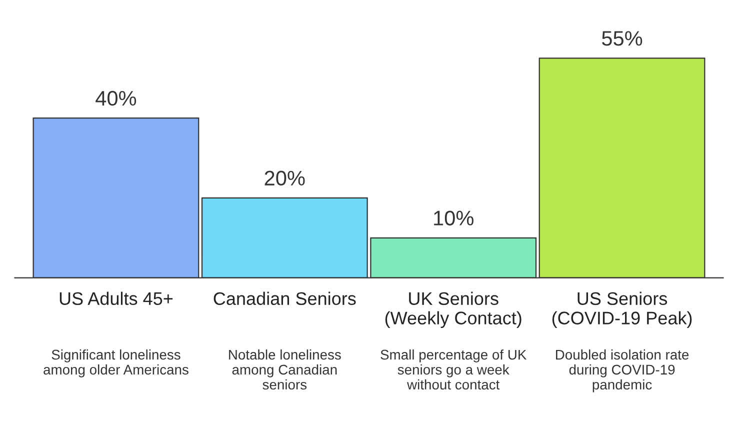 Image resolution: width=738 pixels, height=421 pixels. What do you see at coordinates (622, 310) in the screenshot?
I see `x-tick-label: US Seniors (COVID-19 Peak)` at bounding box center [622, 310].